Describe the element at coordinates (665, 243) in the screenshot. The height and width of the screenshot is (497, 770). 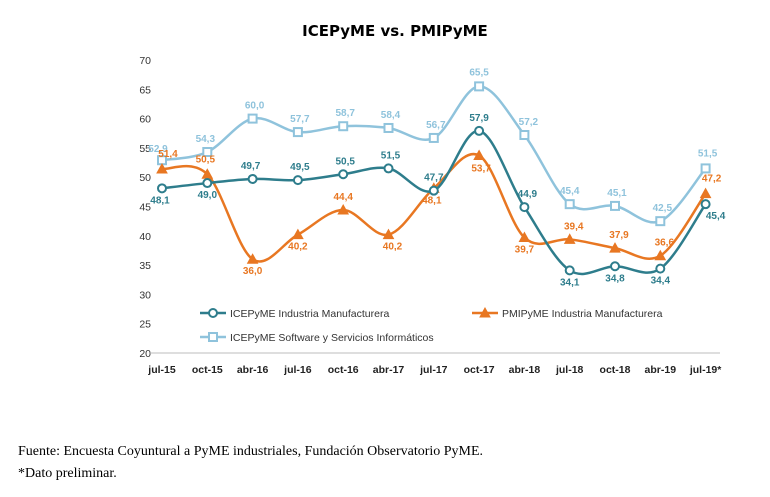
I see `data-label: 36,6` at that location.